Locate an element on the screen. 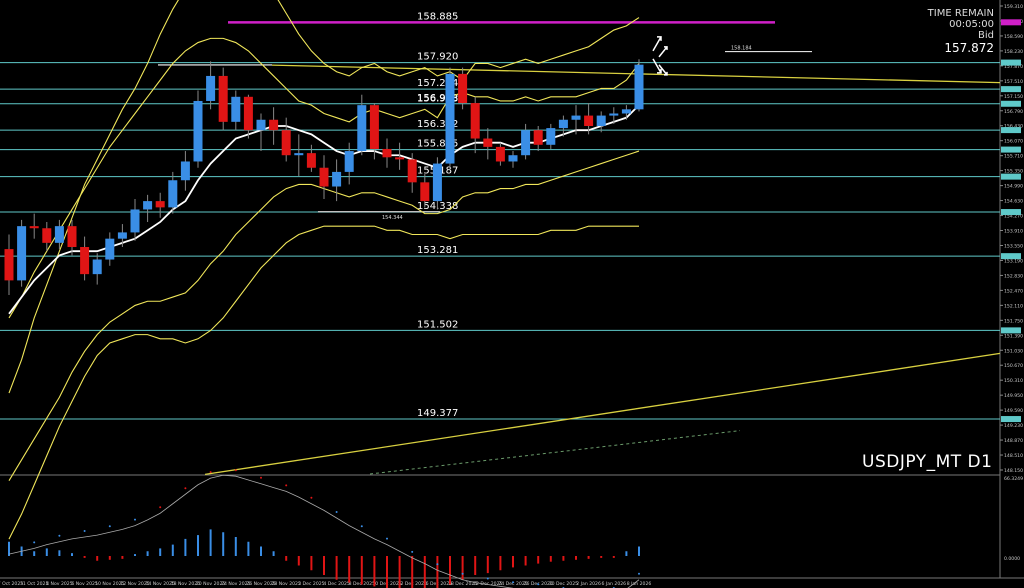 The width and height of the screenshot is (1024, 588). price-tick-label: 151.750 is located at coordinates (1013, 321).